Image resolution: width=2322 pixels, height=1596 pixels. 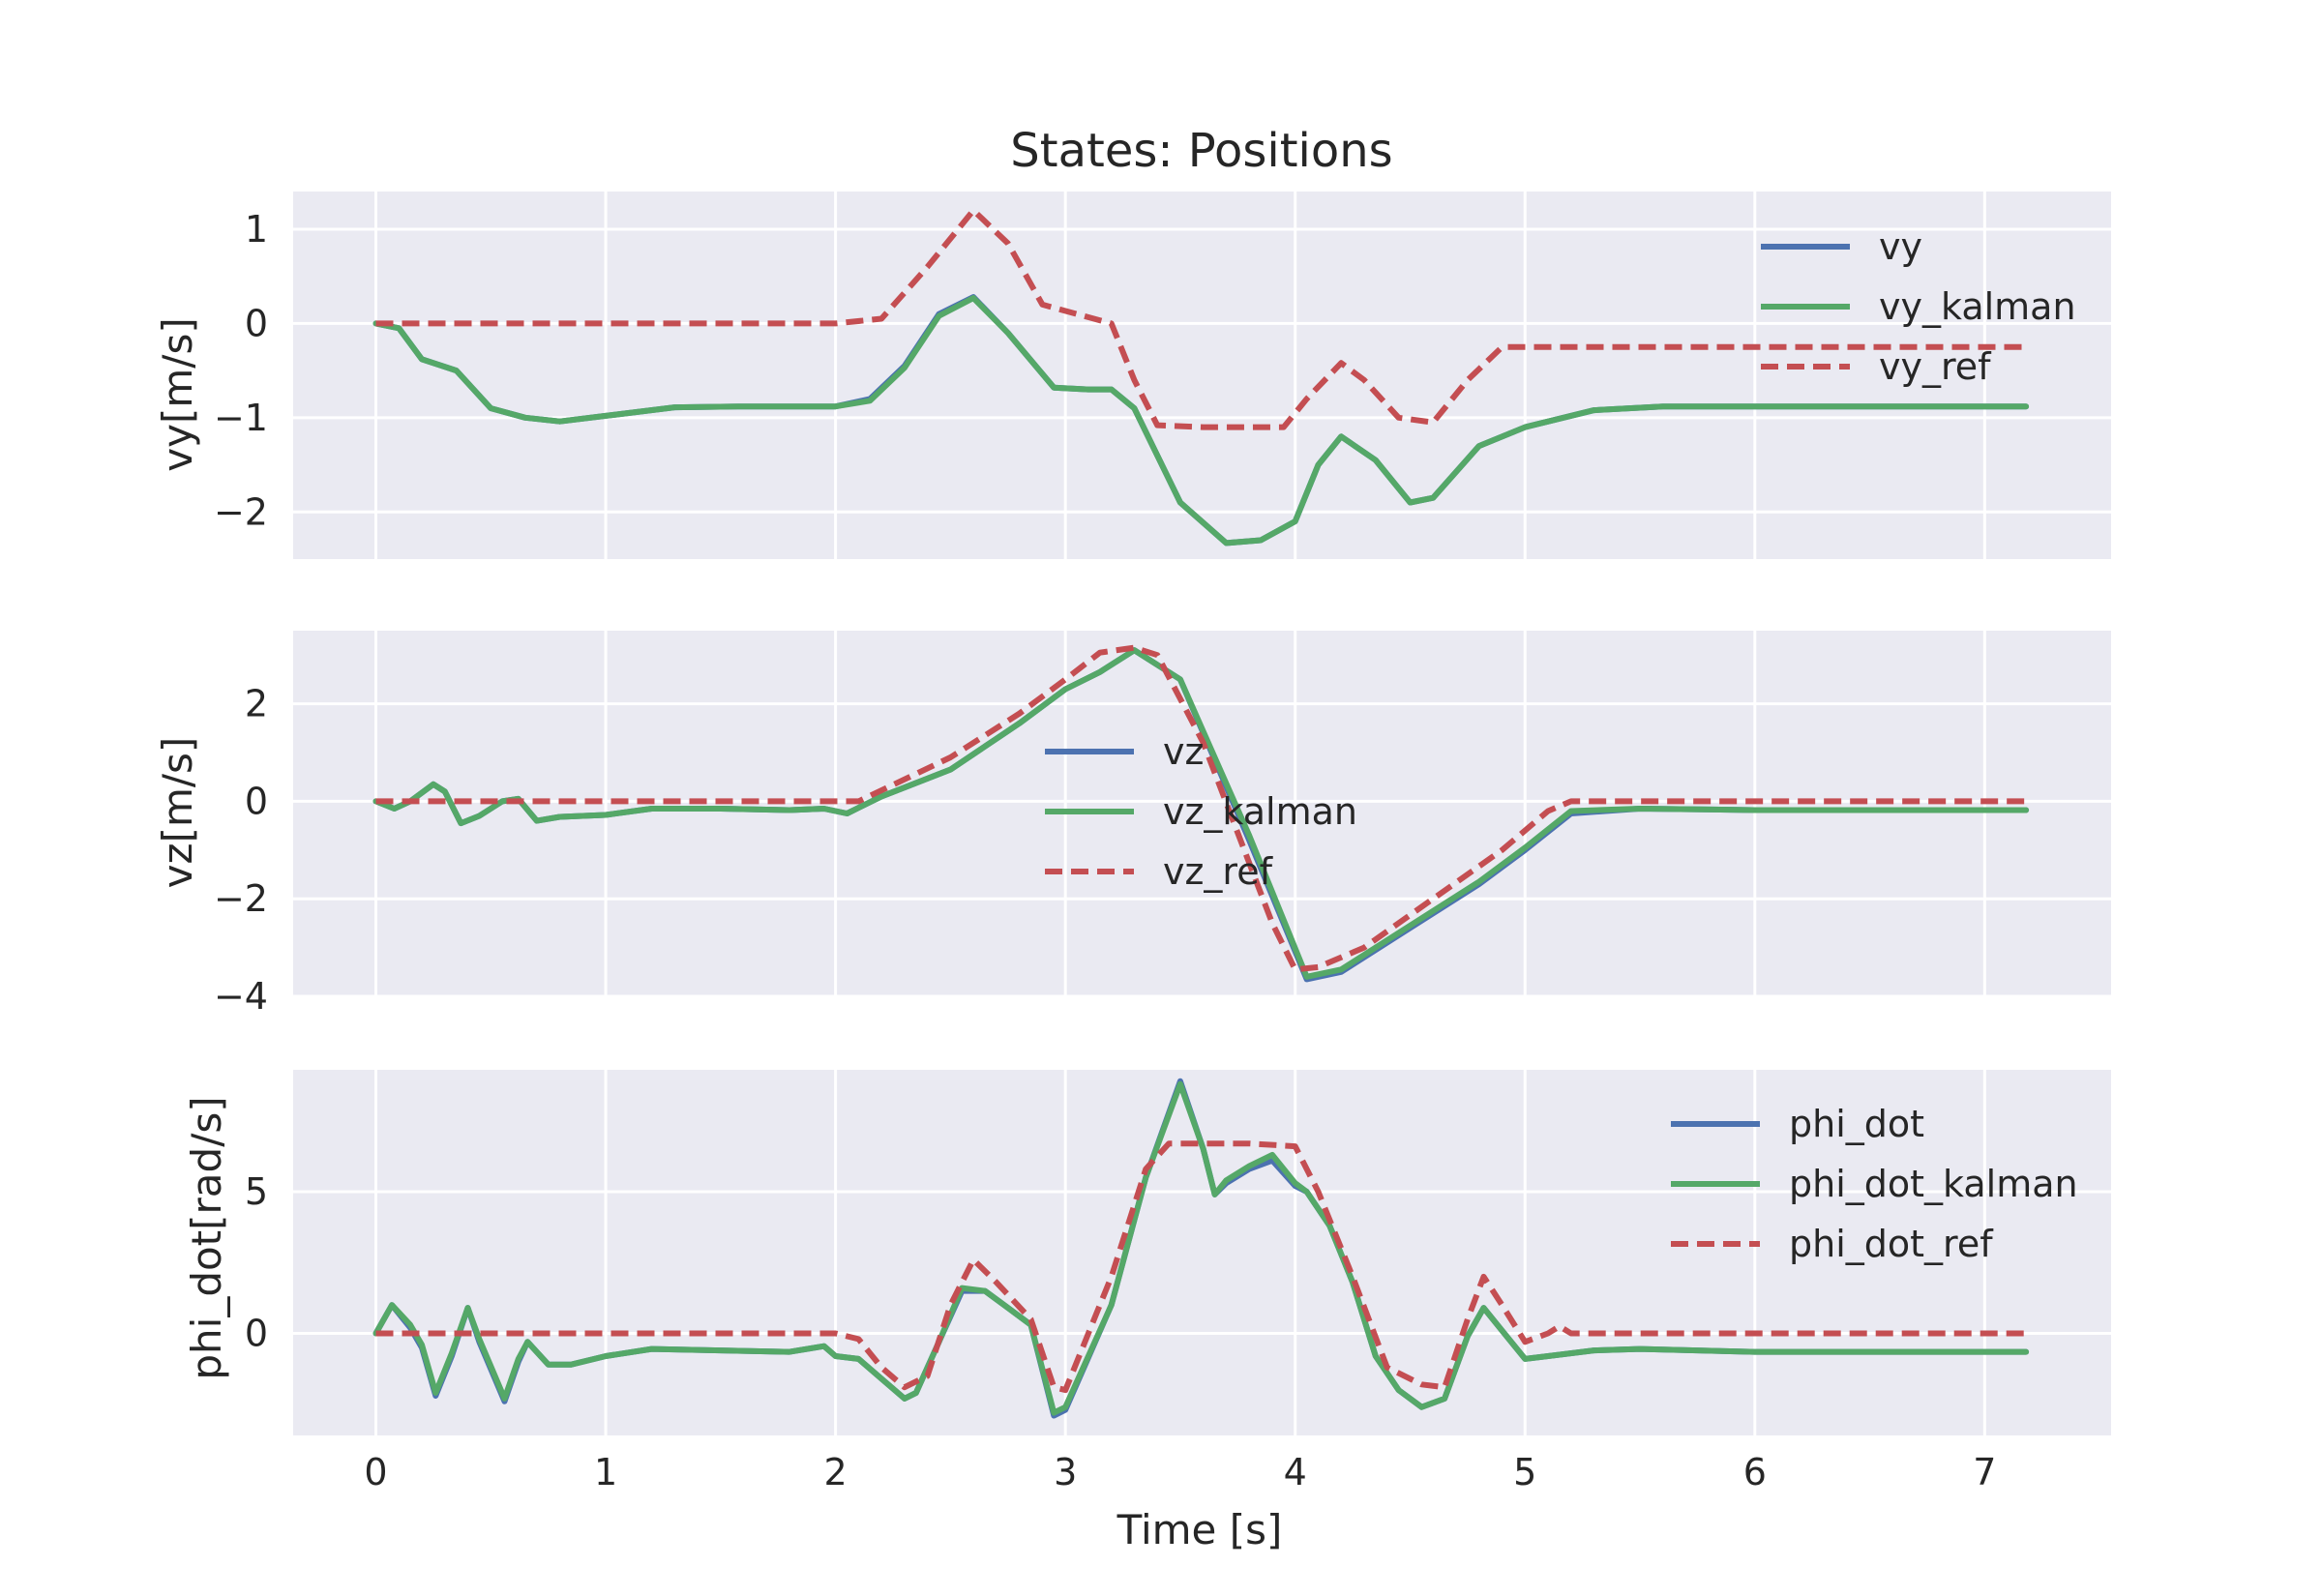 What do you see at coordinates (177, 813) in the screenshot?
I see `ylabel-vz: vz[m/s]` at bounding box center [177, 813].